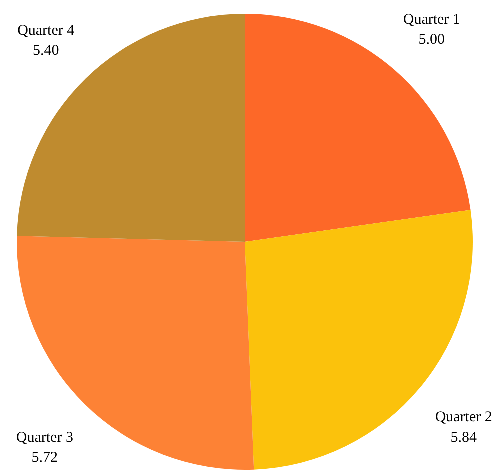 The image size is (496, 472). Describe the element at coordinates (47, 30) in the screenshot. I see `slice-label: Quarter 4` at that location.